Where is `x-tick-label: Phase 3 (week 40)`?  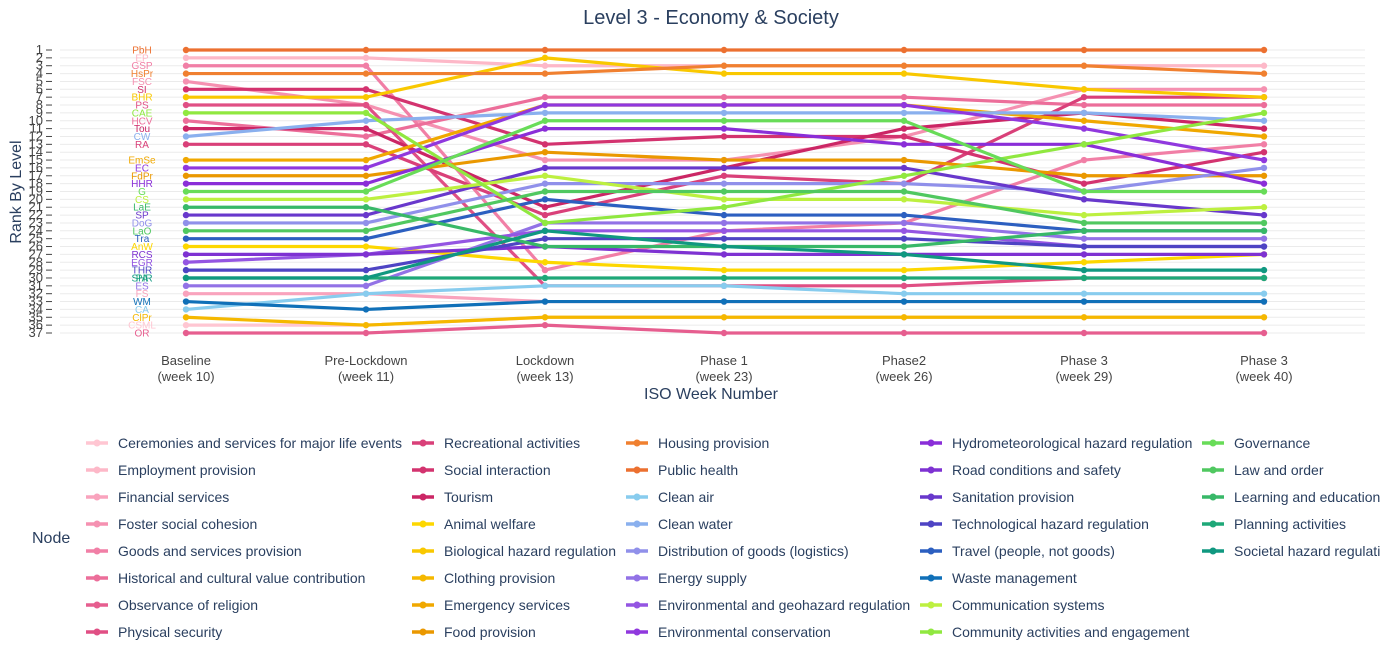
x-tick-label: Phase 3 (week 40) is located at coordinates (1263, 368).